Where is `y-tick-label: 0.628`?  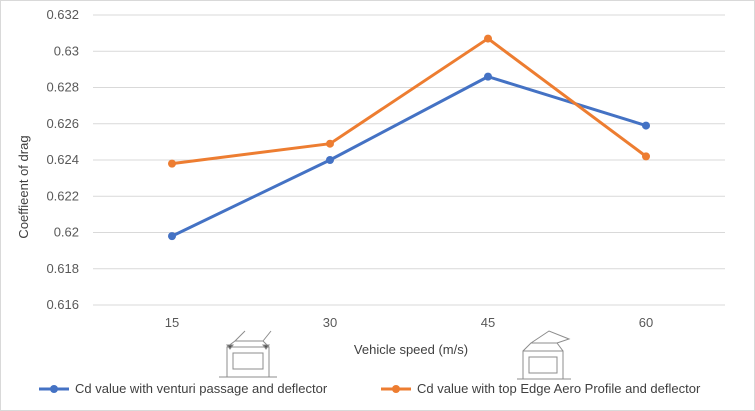
y-tick-label: 0.628 is located at coordinates (62, 87).